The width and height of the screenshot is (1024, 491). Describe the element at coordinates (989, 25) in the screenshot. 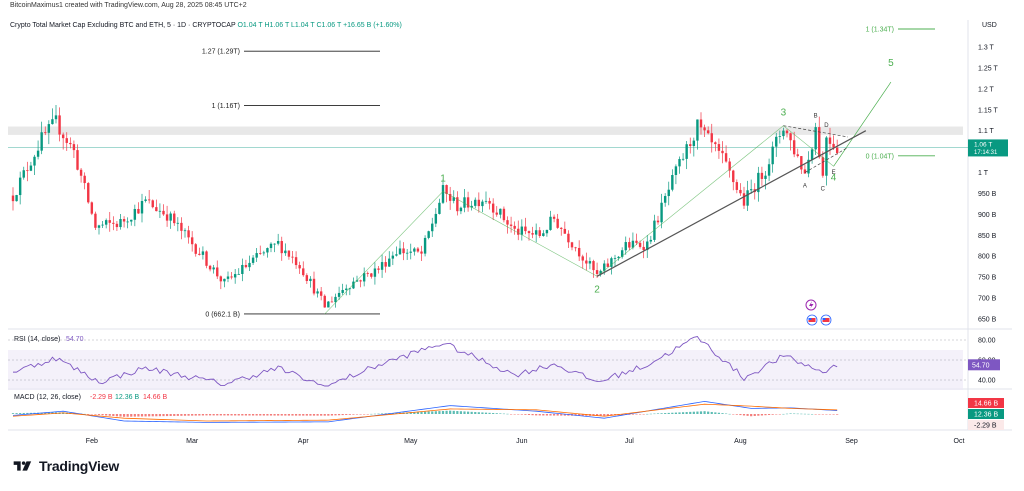

I see `currency-label: USD` at that location.